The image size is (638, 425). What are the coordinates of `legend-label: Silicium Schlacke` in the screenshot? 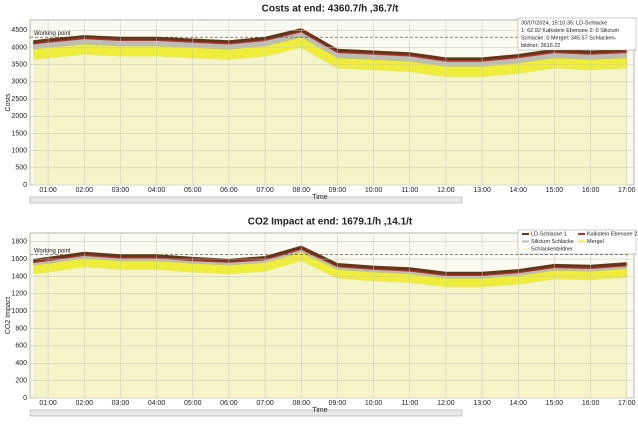 It's located at (552, 242).